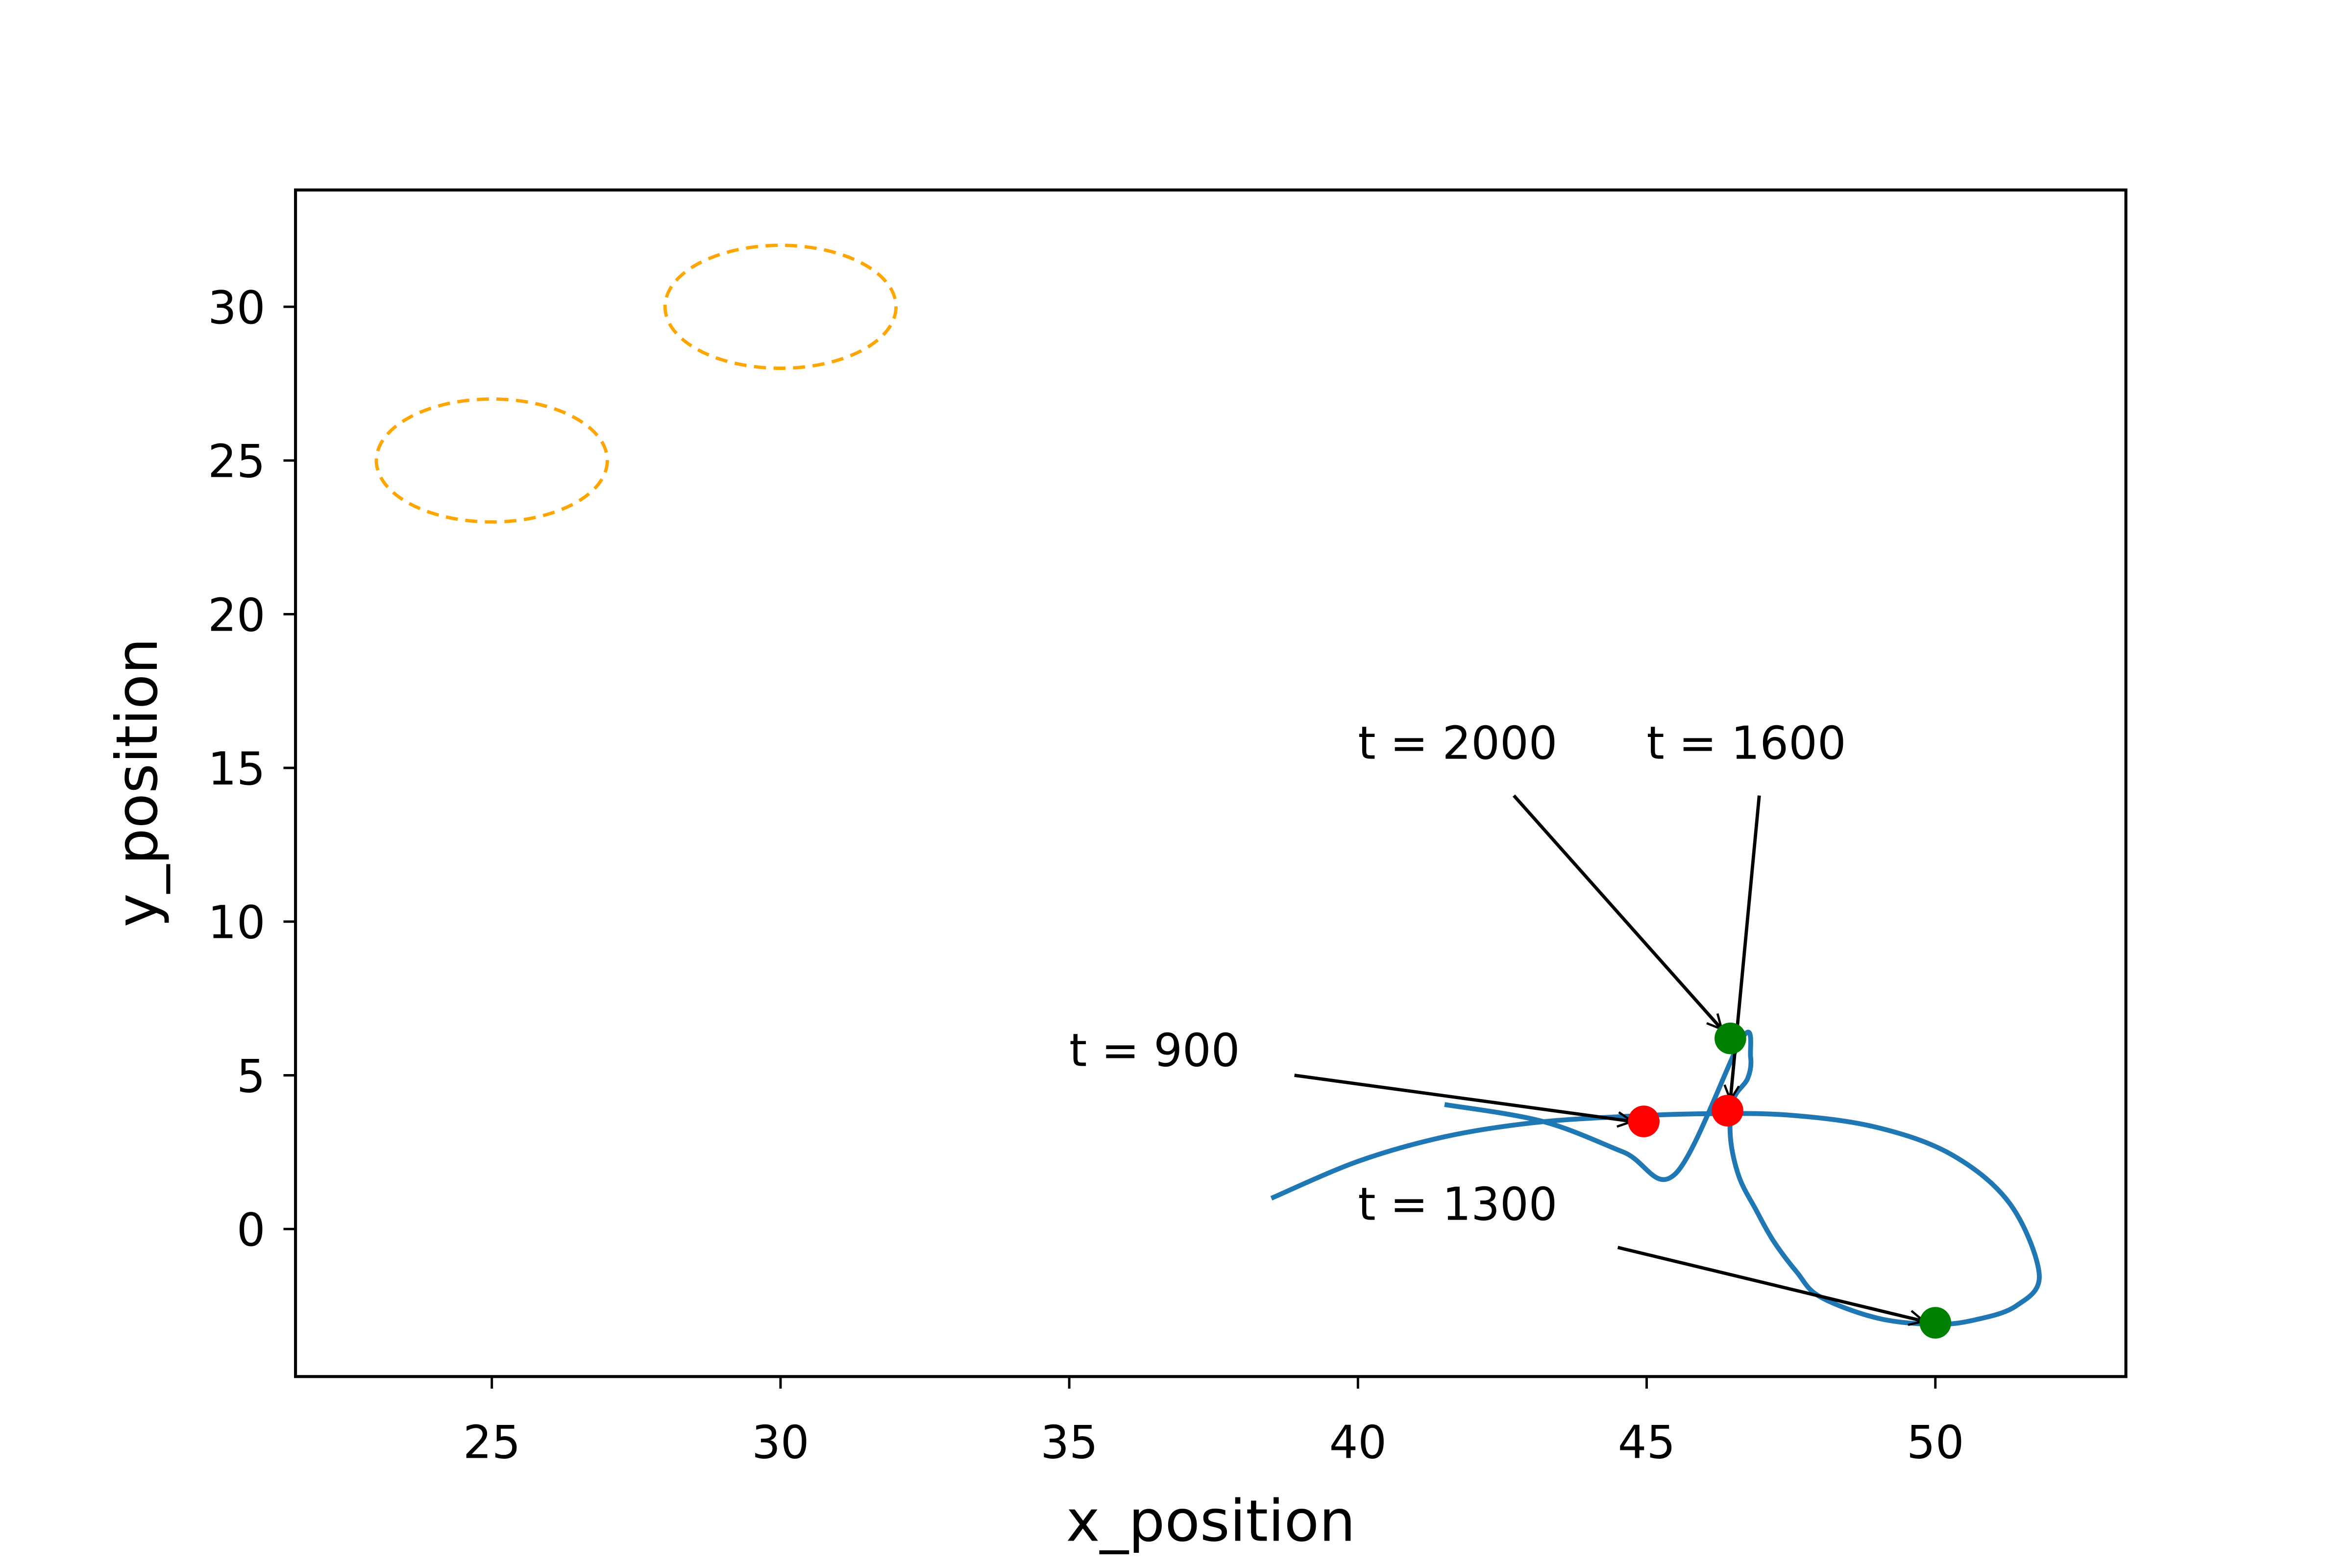 This screenshot has height=1568, width=2352. Describe the element at coordinates (1358, 1442) in the screenshot. I see `x-tick-label: 40` at that location.